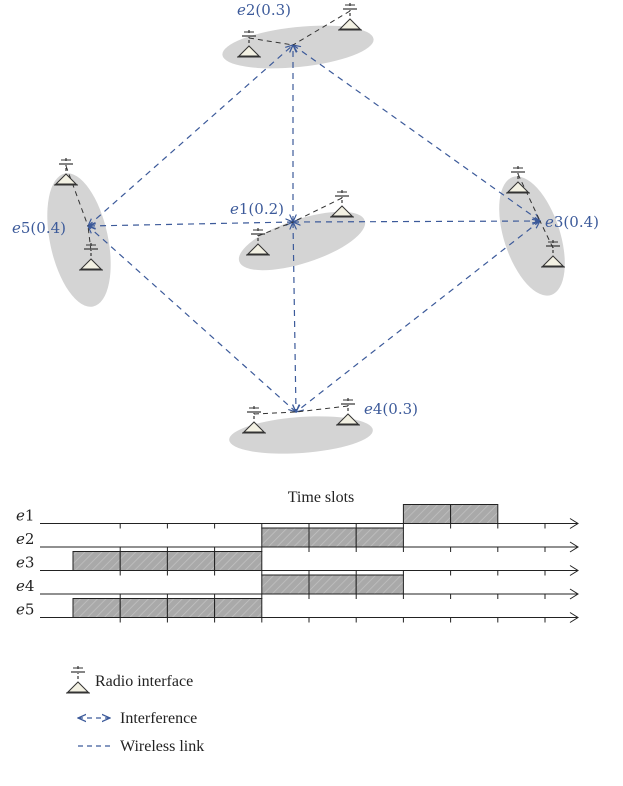 Image resolution: width=623 pixels, height=786 pixels. I want to click on interference-e4-e5, so click(192, 319).